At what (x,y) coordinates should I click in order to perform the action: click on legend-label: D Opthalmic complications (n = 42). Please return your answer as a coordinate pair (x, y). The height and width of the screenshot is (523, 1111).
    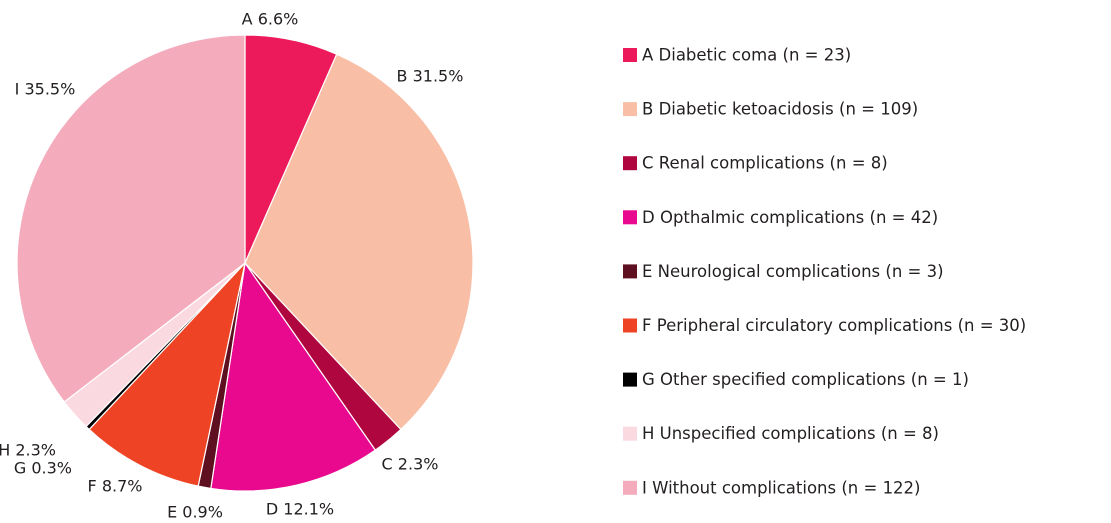
    Looking at the image, I should click on (790, 217).